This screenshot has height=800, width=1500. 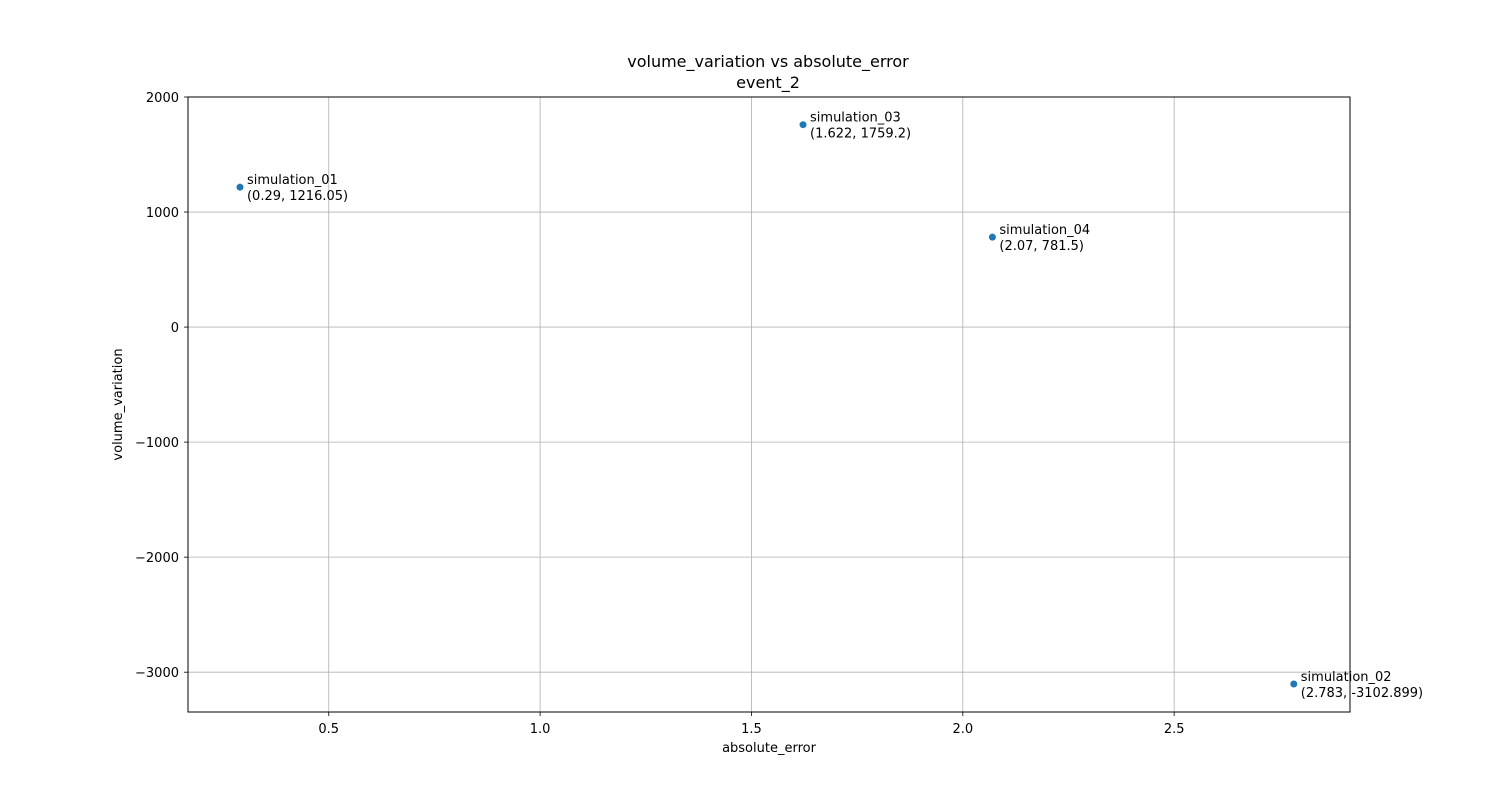 What do you see at coordinates (175, 328) in the screenshot?
I see `y-tick-label: 0` at bounding box center [175, 328].